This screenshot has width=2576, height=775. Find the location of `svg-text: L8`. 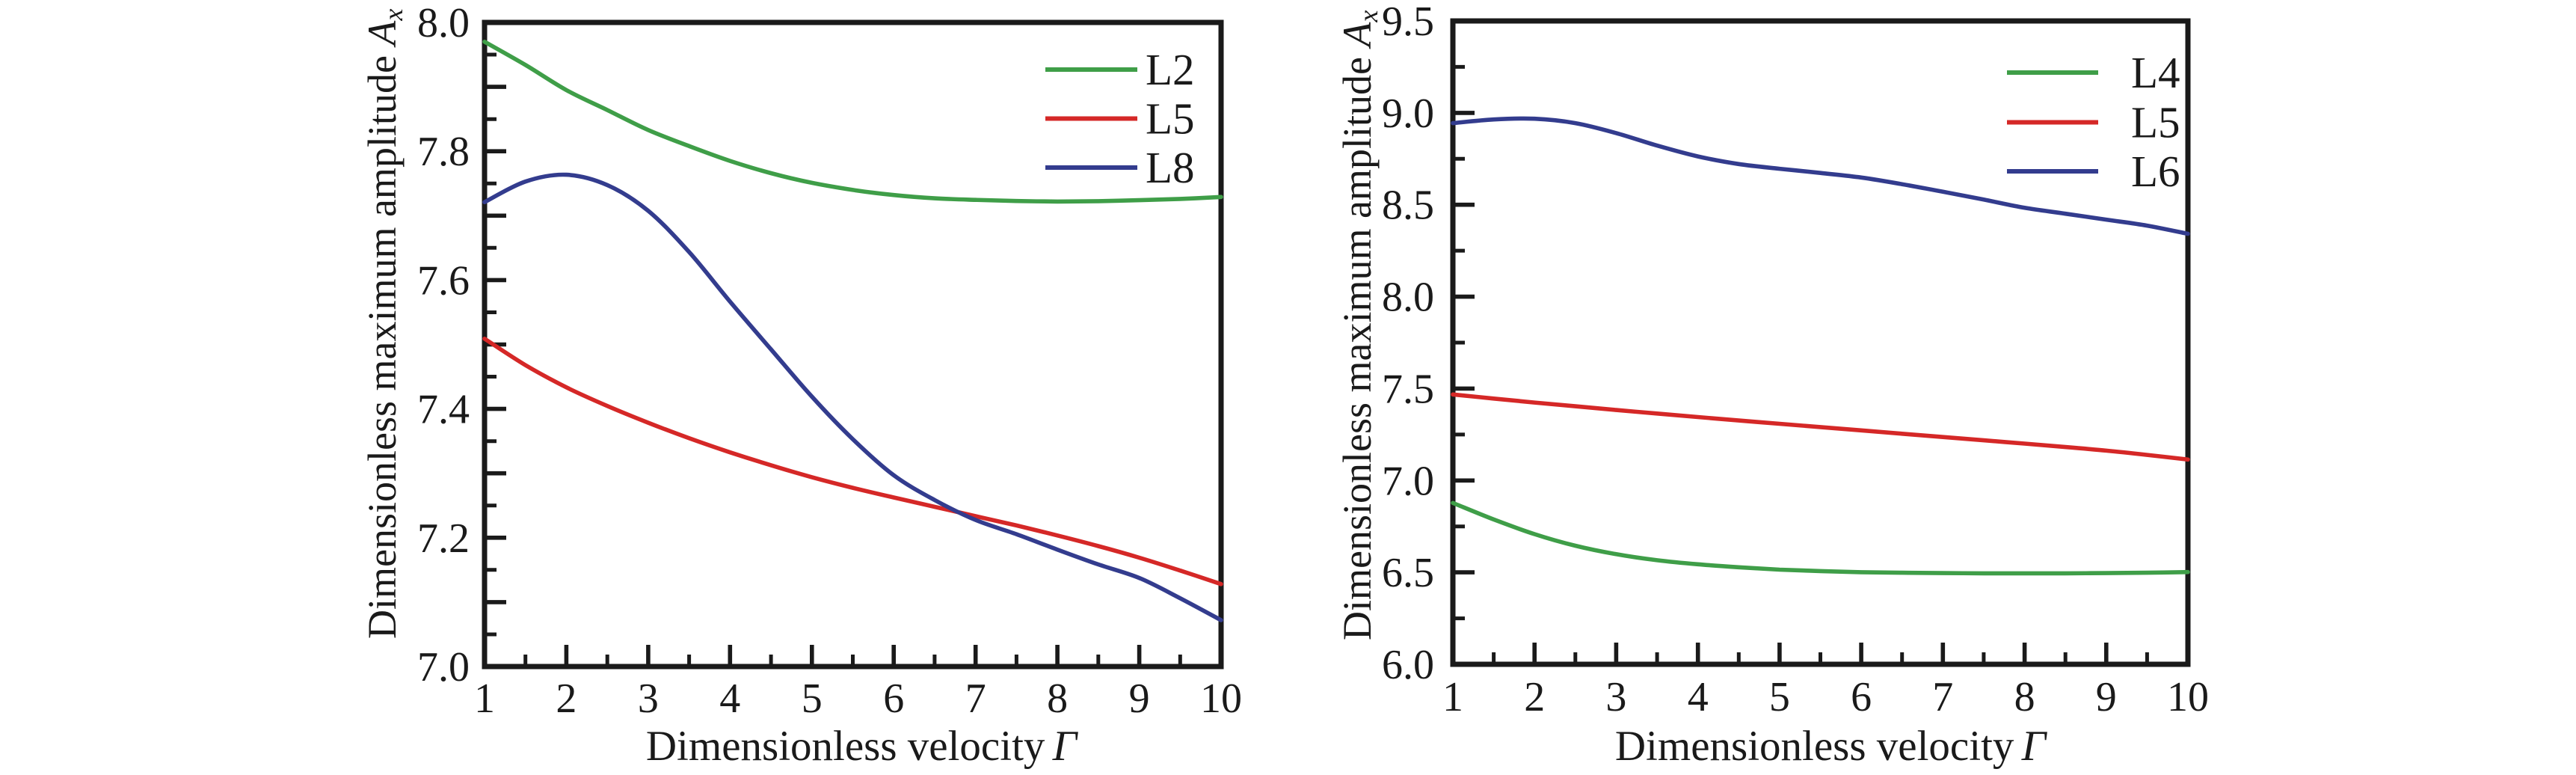

svg-text: L8 is located at coordinates (1170, 167).